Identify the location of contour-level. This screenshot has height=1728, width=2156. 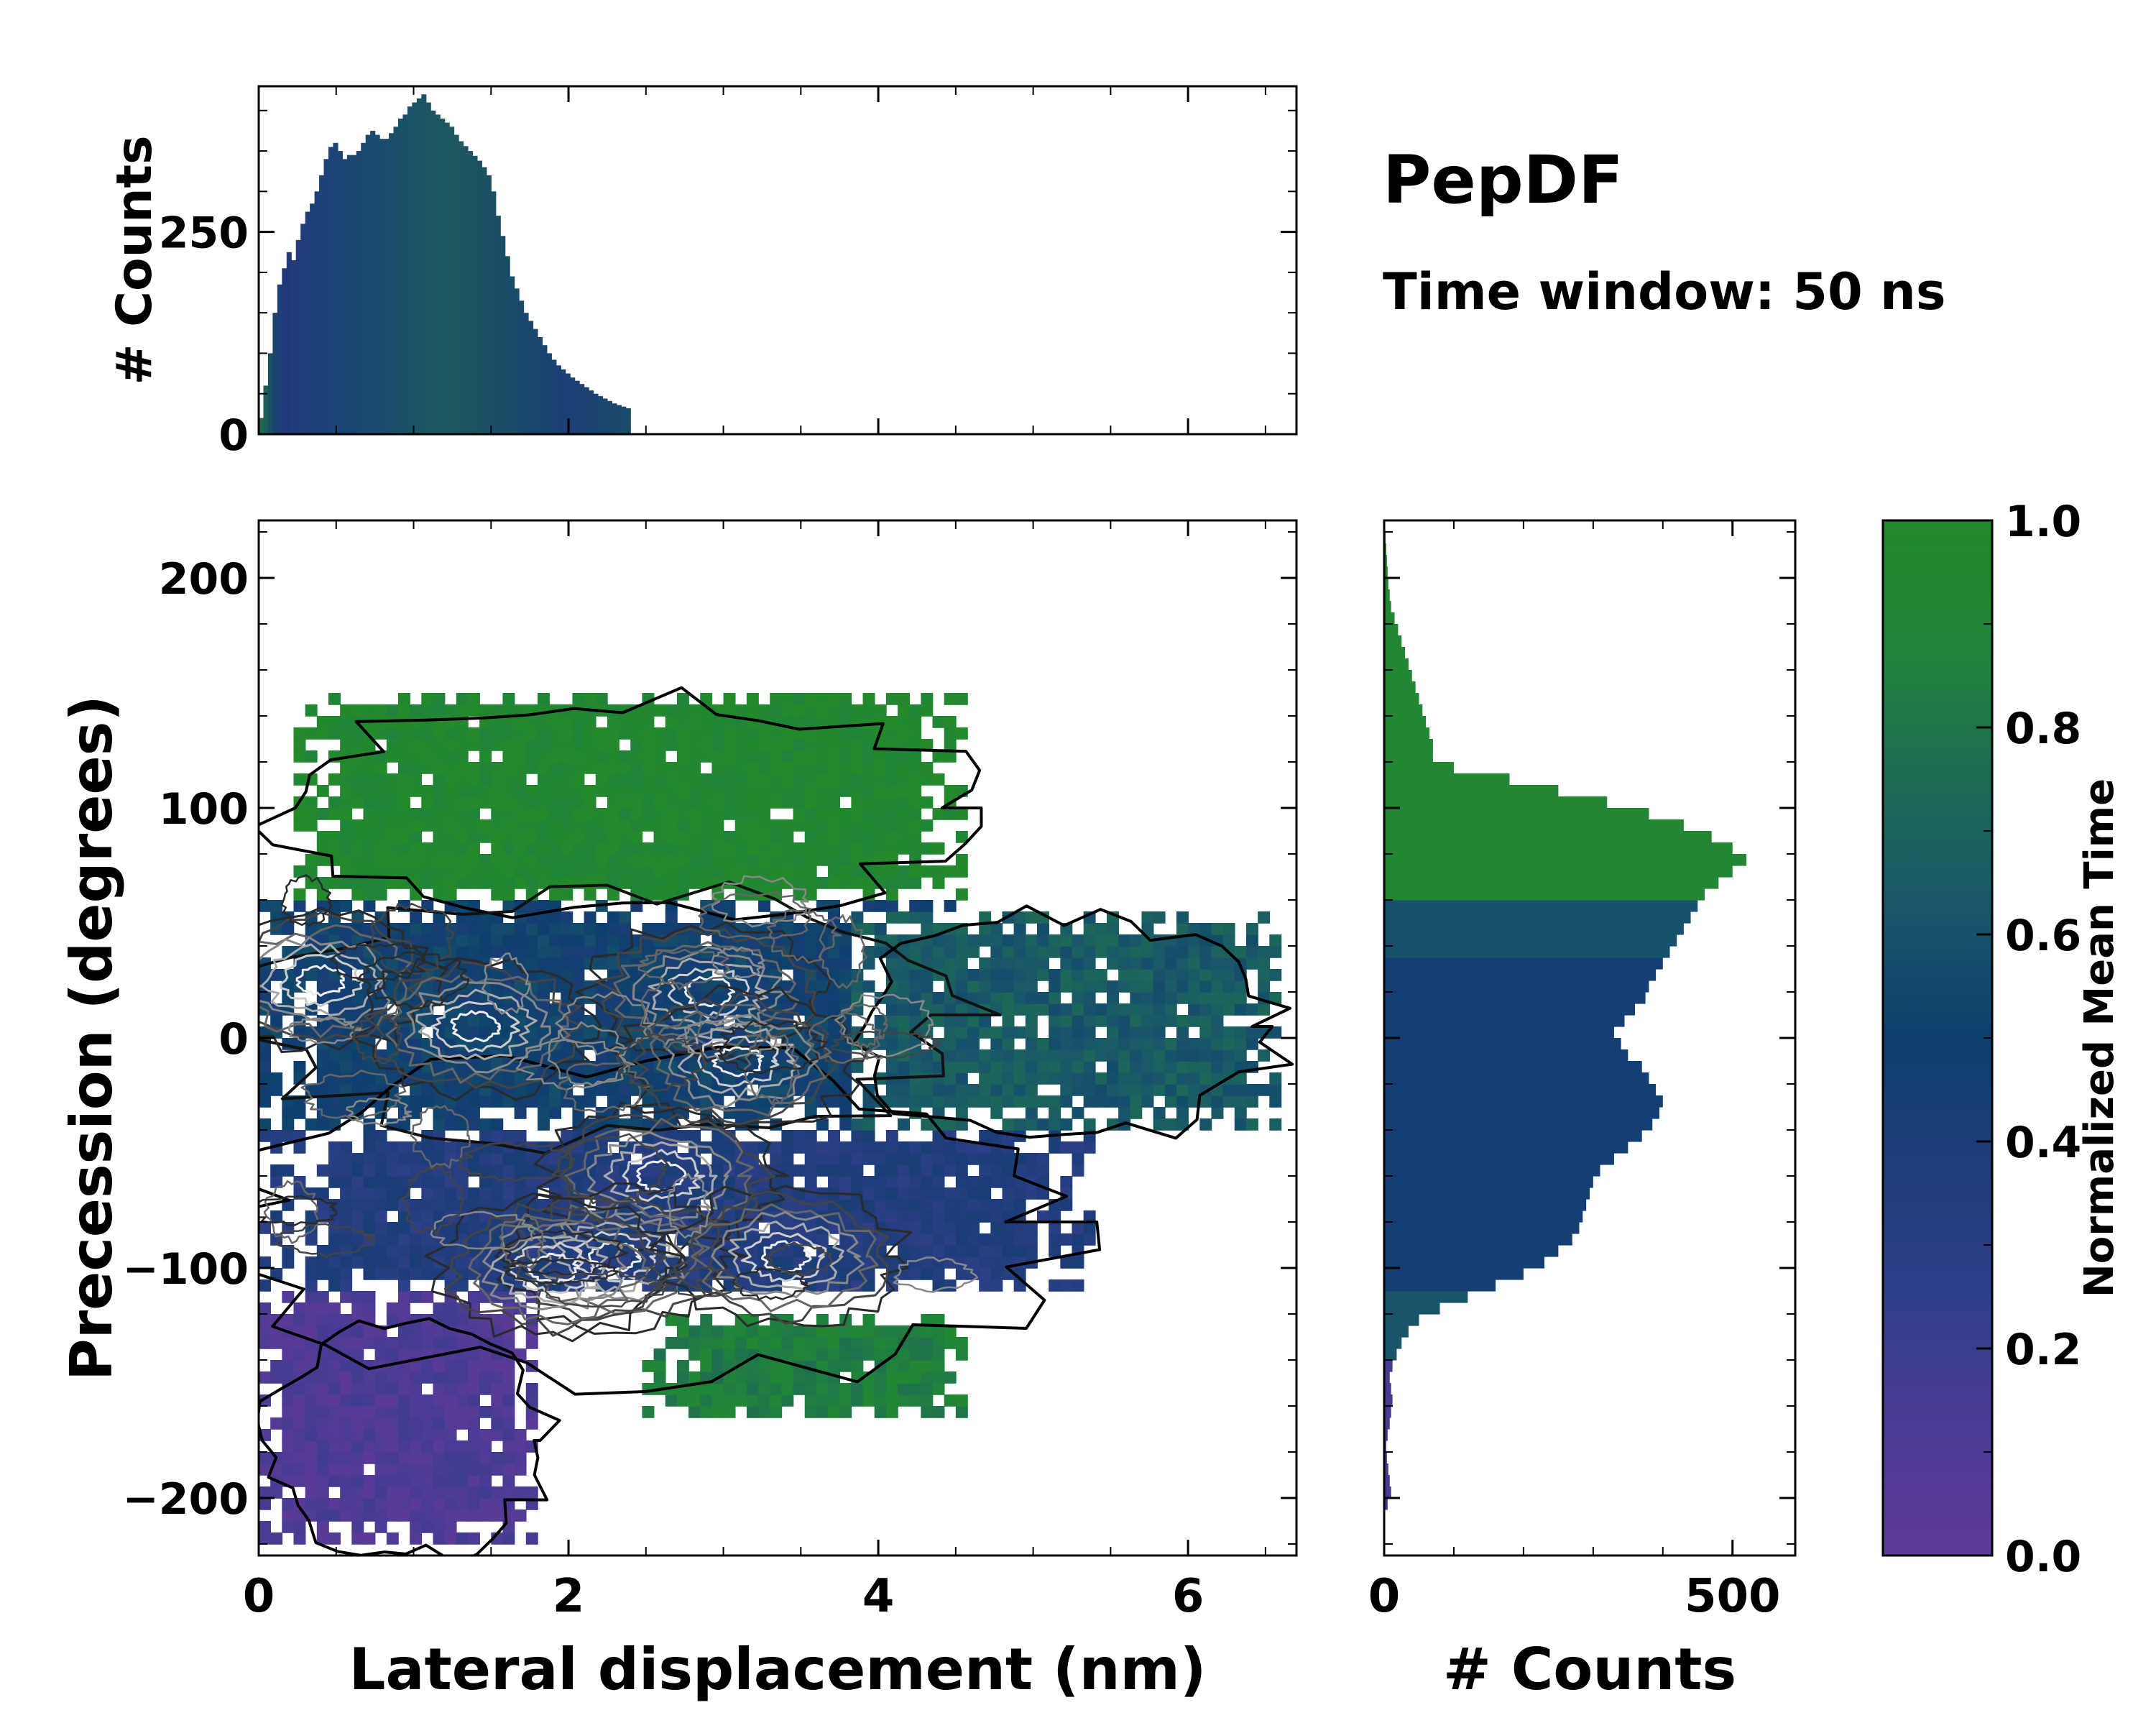
(615, 1257).